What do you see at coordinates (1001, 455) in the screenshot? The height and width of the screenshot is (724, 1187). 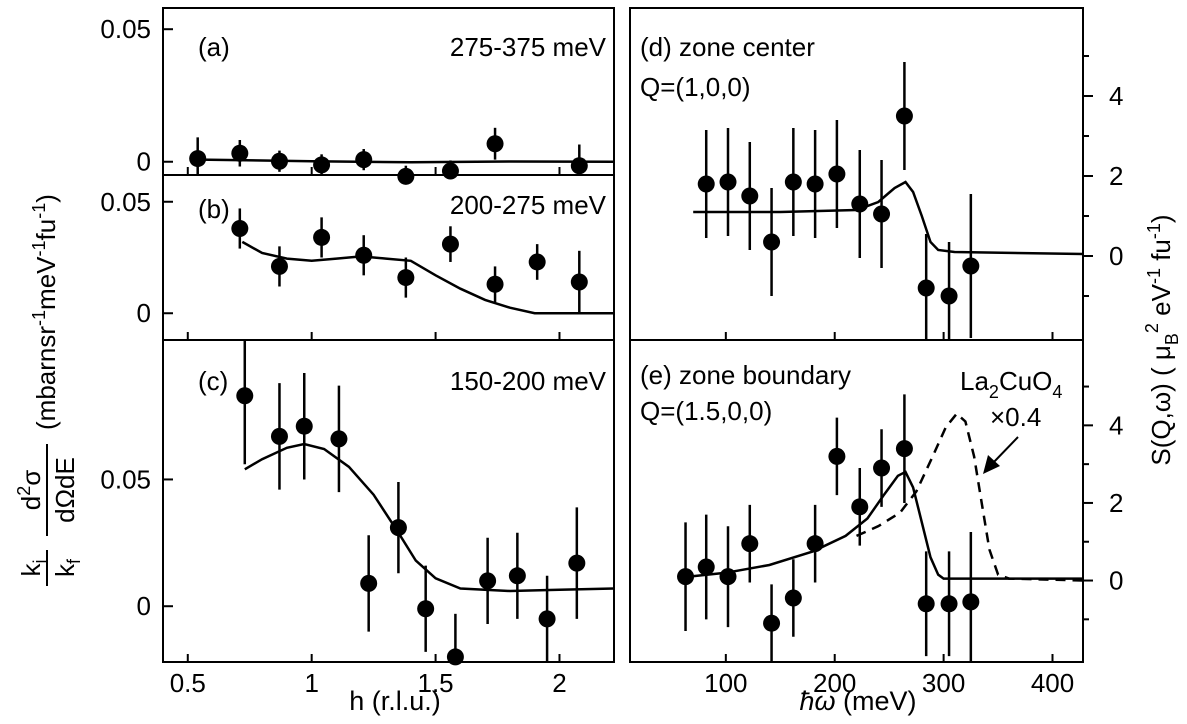 I see `annotation-arrow` at bounding box center [1001, 455].